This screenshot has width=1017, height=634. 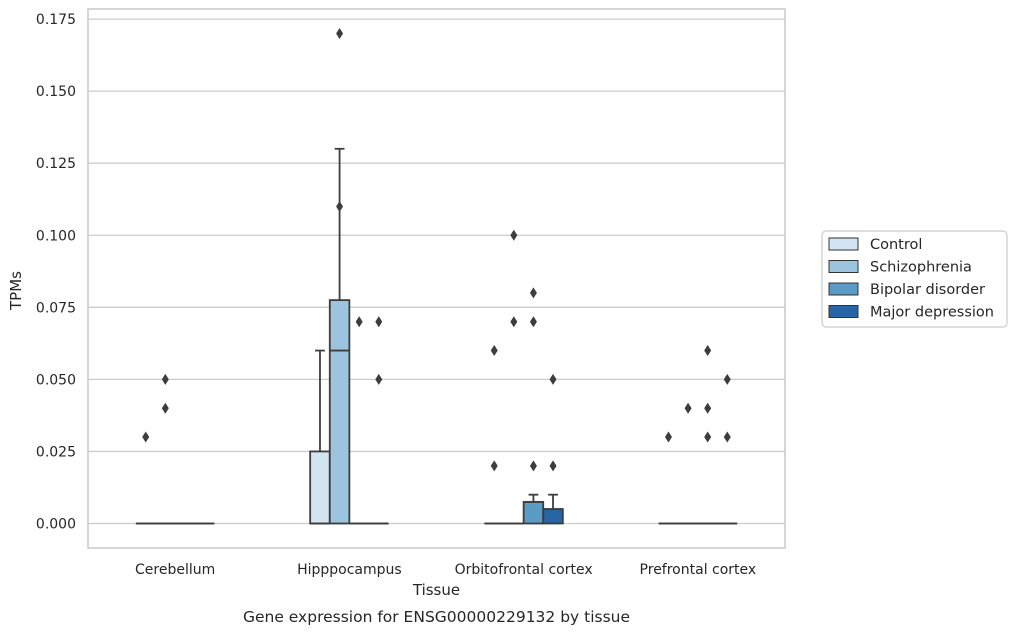 I want to click on y-tick-label: 0.175, so click(x=56, y=20).